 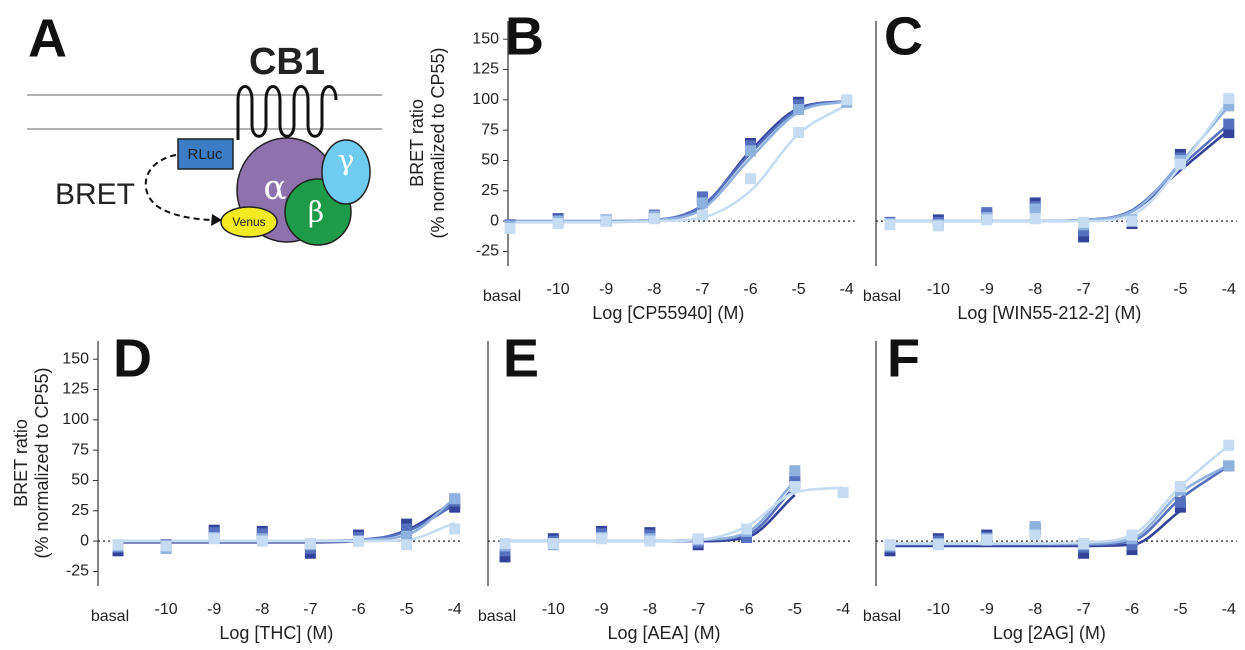 I want to click on chart-panel: basal -10 -9 -8 -7 -6 -5 -4 Log [2AG] (M) F, so click(x=1050, y=485).